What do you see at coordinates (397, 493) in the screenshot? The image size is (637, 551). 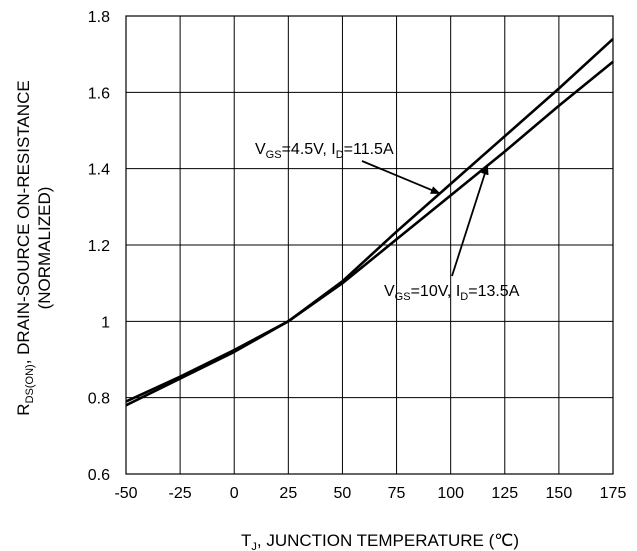 I see `x-tick-label: 75` at bounding box center [397, 493].